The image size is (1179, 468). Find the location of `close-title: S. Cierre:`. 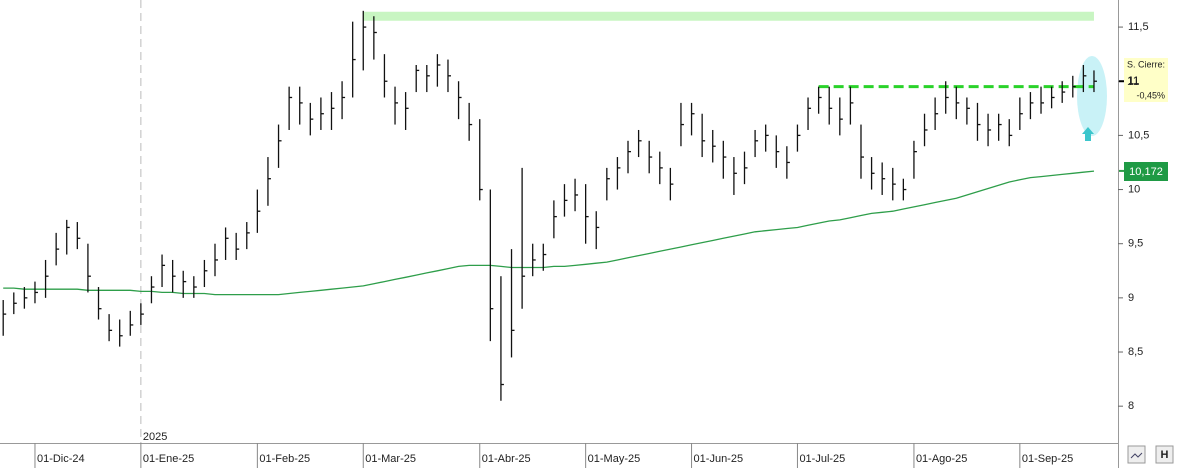

close-title: S. Cierre: is located at coordinates (1146, 64).